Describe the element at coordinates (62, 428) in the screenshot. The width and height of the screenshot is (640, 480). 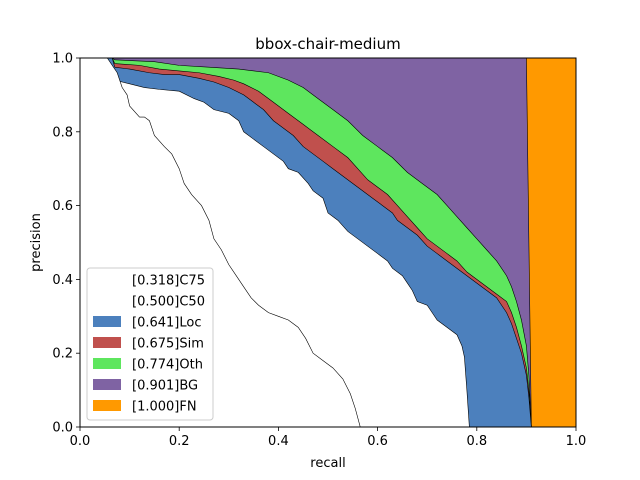
I see `y-tick-label: 0.0` at that location.